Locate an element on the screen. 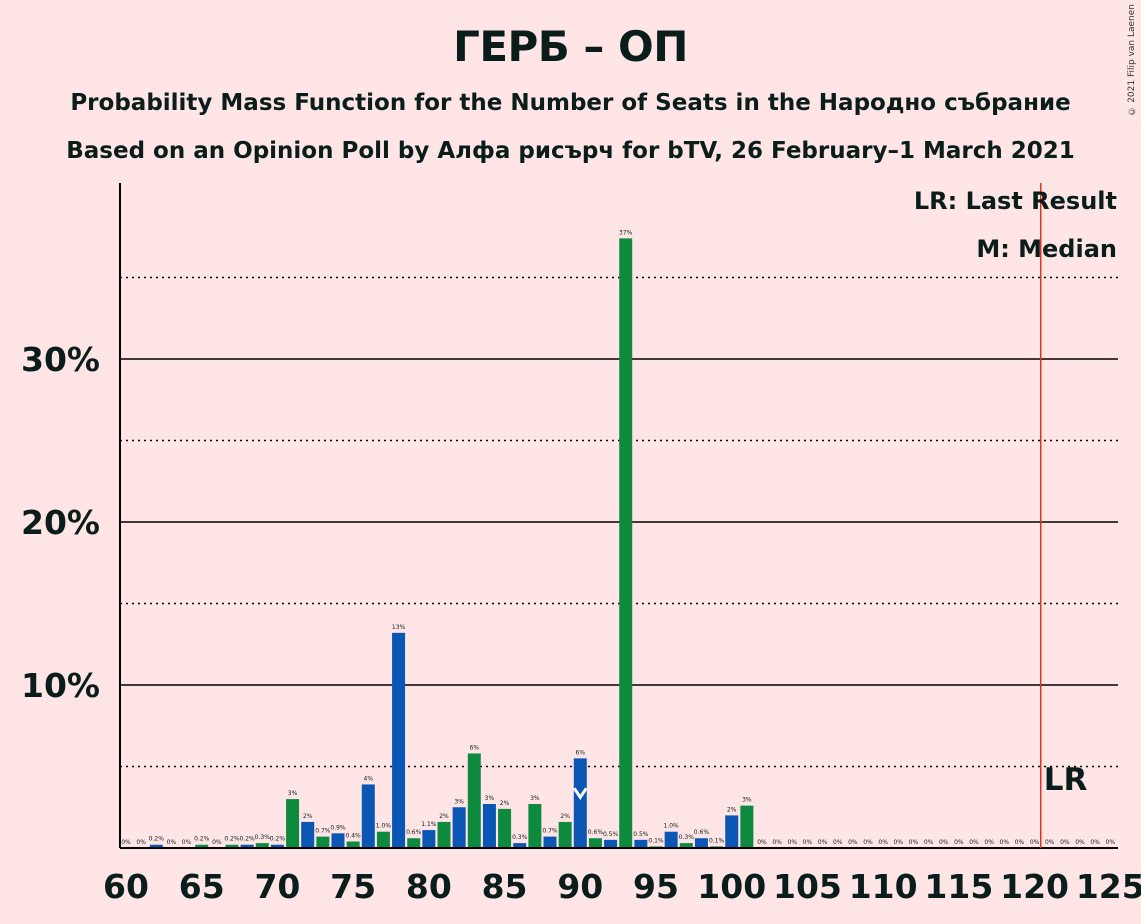 The height and width of the screenshot is (924, 1141). y-tick-label: 20% is located at coordinates (60, 522).